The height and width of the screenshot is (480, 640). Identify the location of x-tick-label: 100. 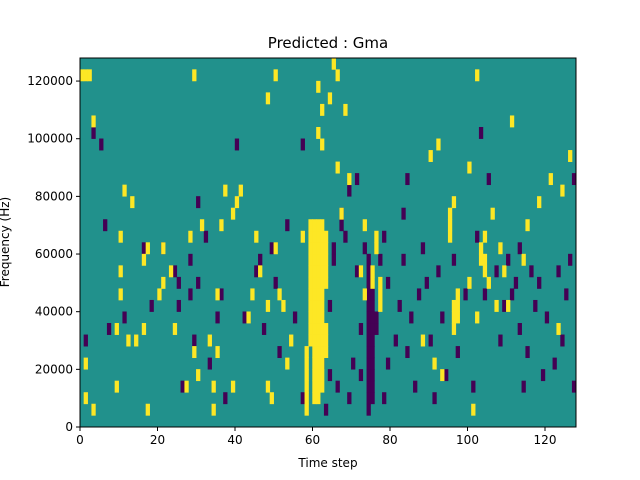
(467, 440).